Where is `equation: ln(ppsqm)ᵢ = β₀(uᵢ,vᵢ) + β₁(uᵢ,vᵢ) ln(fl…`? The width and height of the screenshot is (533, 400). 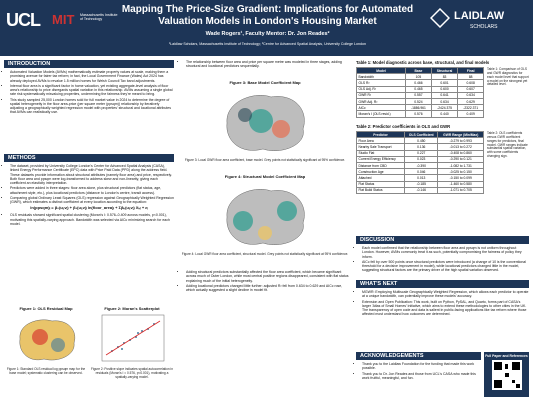
equation: ln(ppsqm)ᵢ = β₀(uᵢ,vᵢ) + β₁(uᵢ,vᵢ) ln(fl… is located at coordinates (89, 208).